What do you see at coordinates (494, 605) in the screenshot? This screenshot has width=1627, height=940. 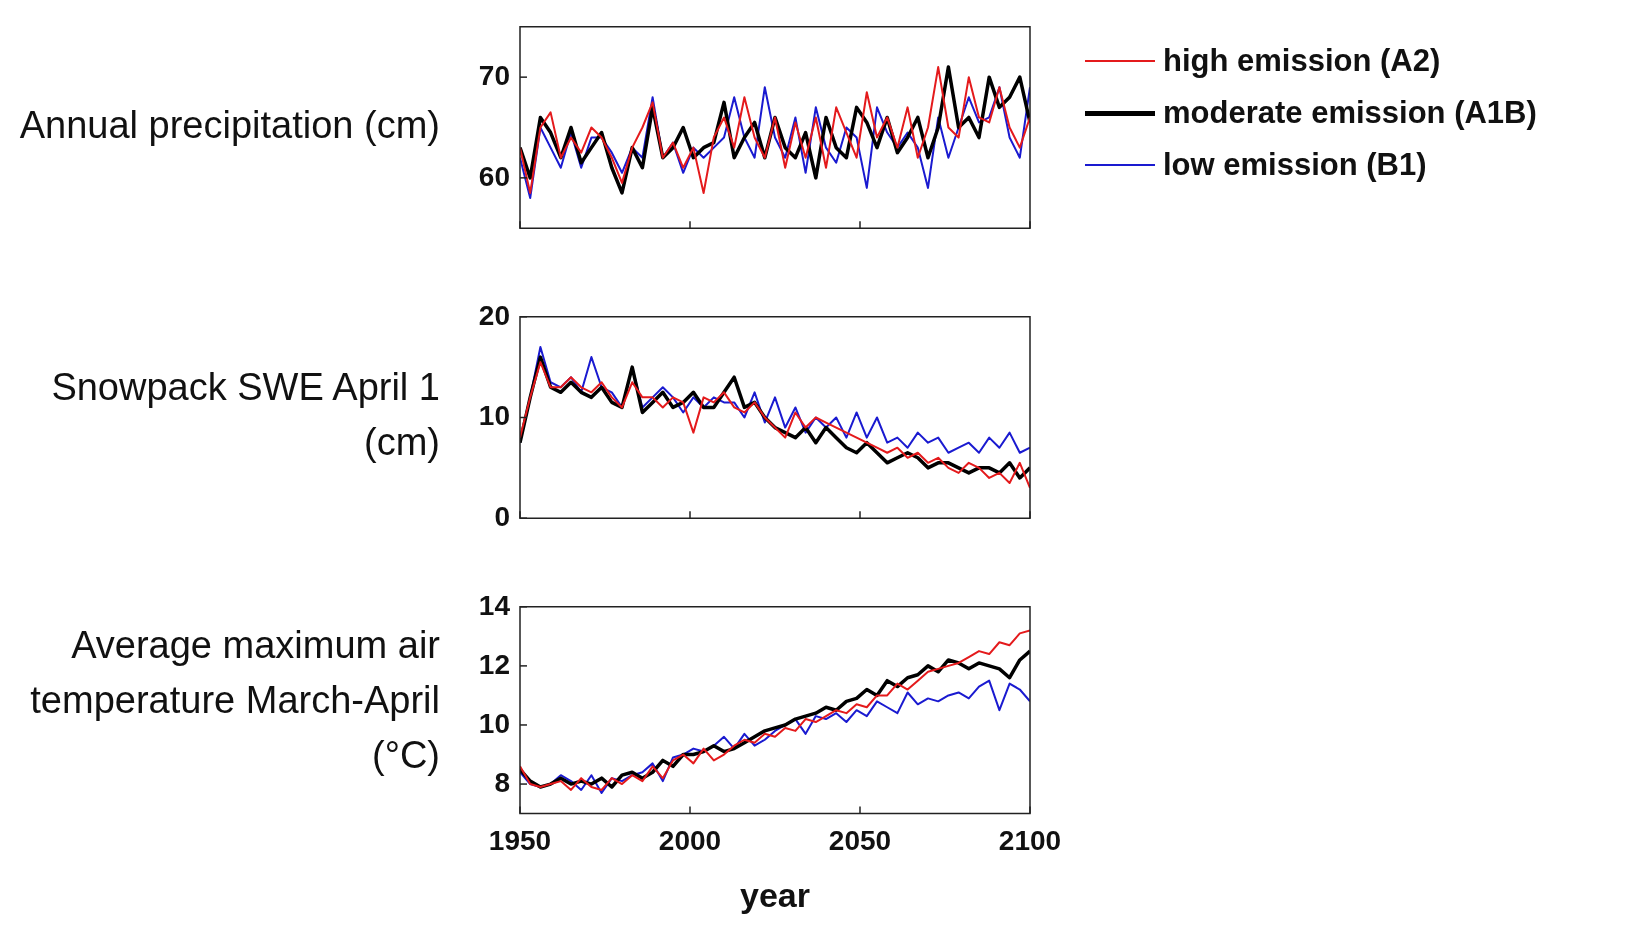 I see `y-tick-label: 14` at bounding box center [494, 605].